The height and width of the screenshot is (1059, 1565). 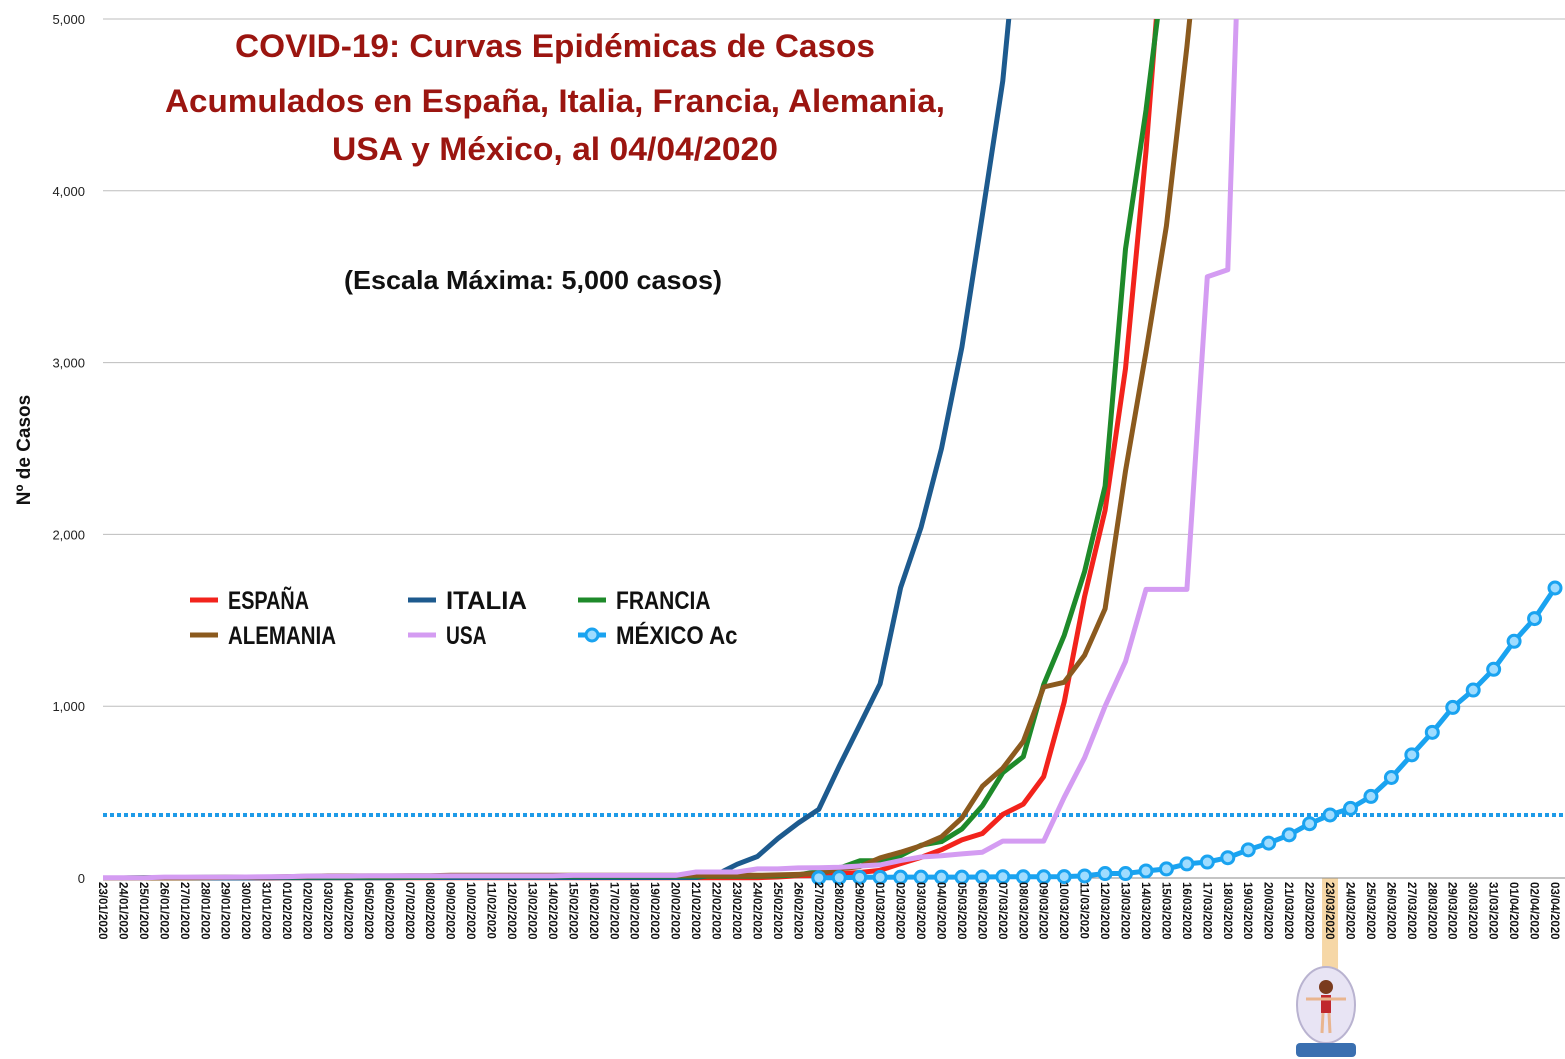 I want to click on x-tick-label: 20/03/2020, so click(x=1268, y=911).